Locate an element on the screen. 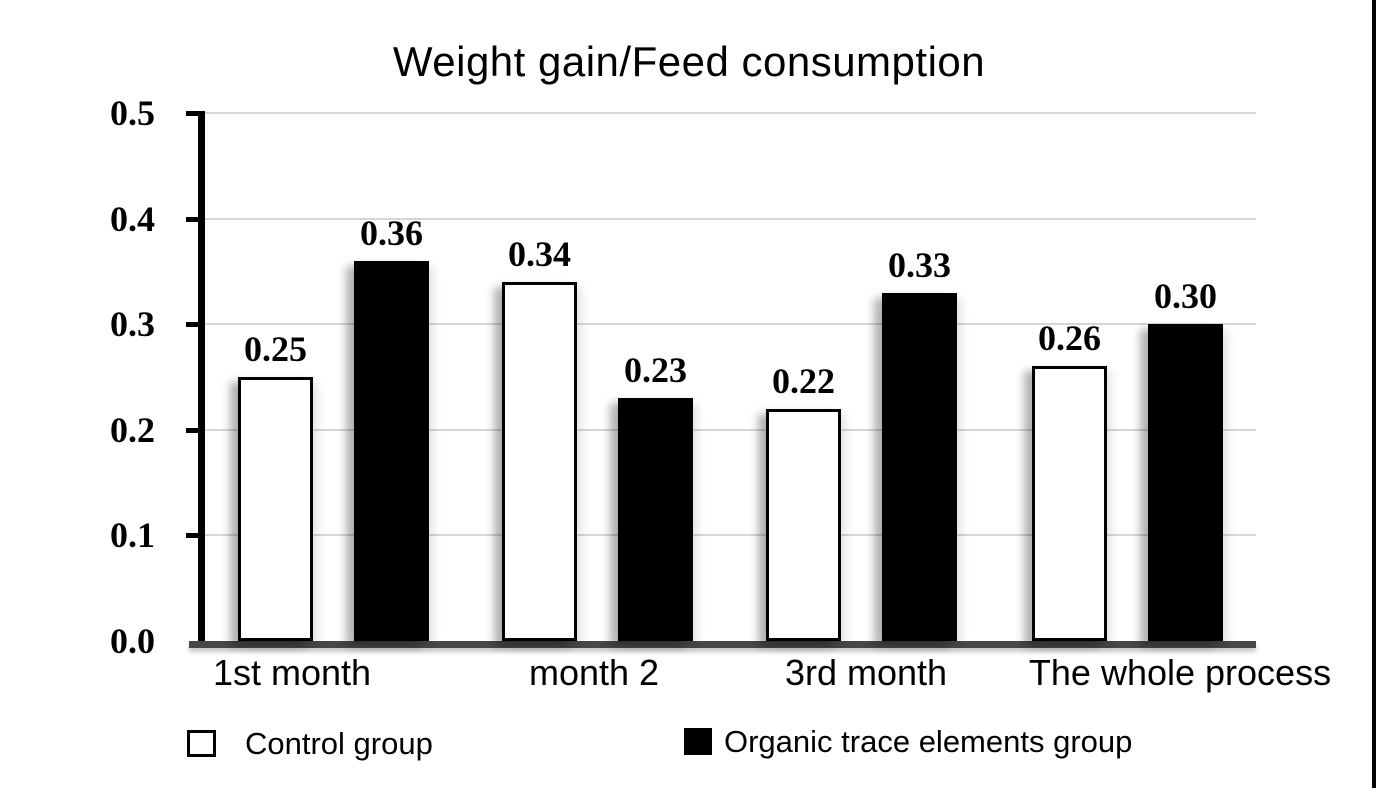 Image resolution: width=1378 pixels, height=804 pixels. x-category-label: 3rd month is located at coordinates (866, 672).